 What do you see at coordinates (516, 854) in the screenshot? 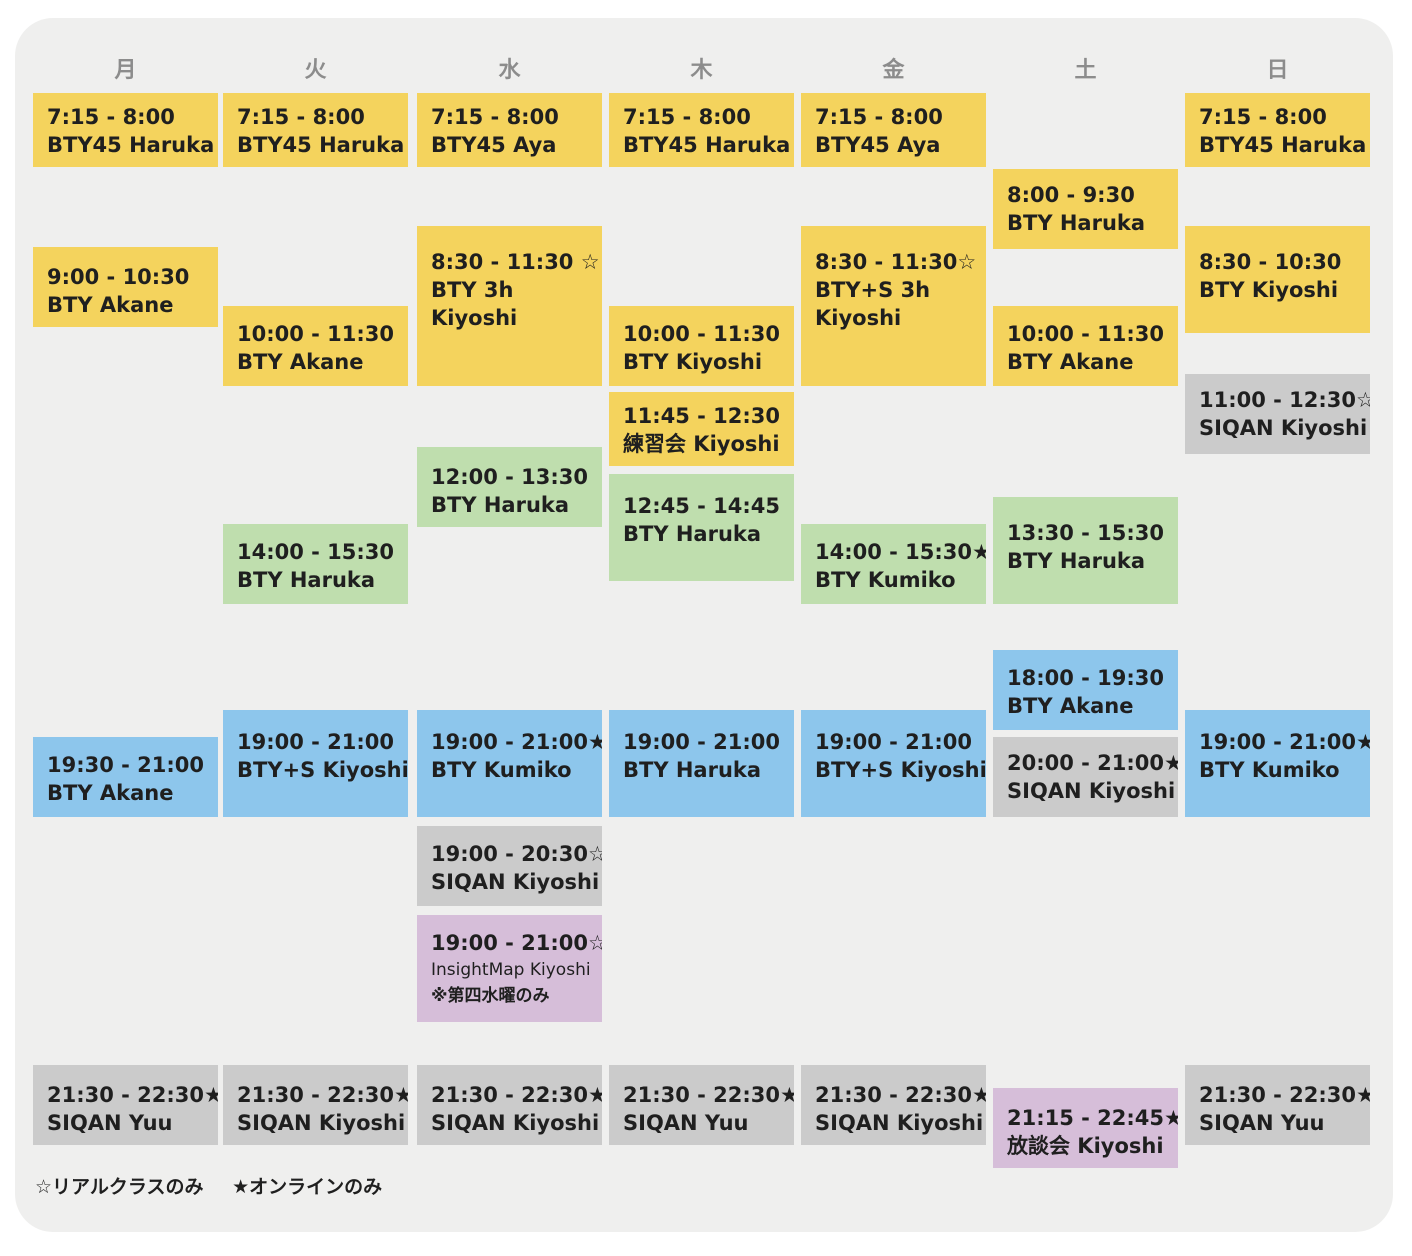
I see `class-time: 19:00 - 20:30☆` at bounding box center [516, 854].